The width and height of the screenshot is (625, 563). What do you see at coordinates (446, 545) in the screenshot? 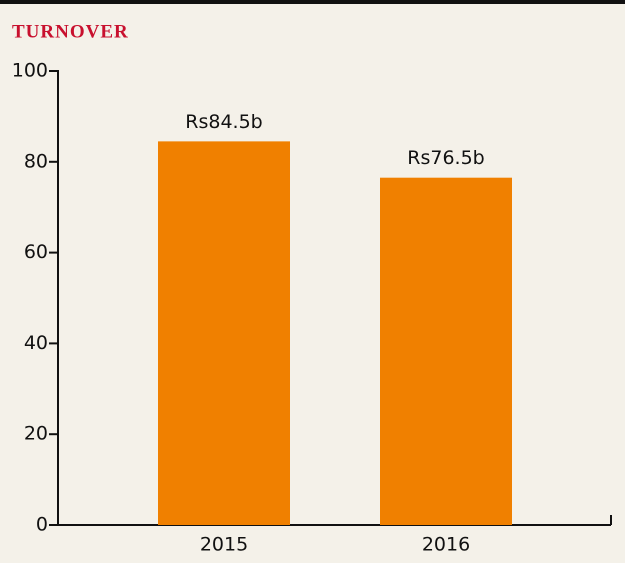
I see `x-tick-label: 2016` at bounding box center [446, 545].